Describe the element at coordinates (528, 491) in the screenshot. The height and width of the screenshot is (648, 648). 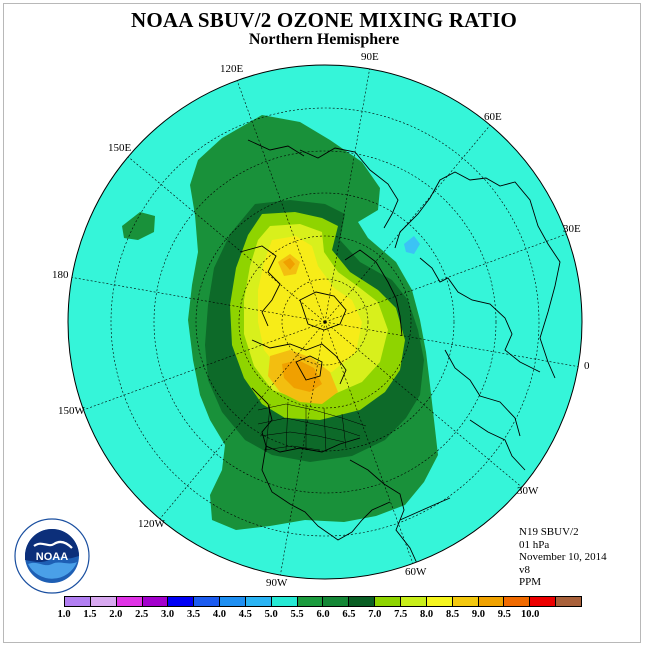
I see `lon-label-30w: 30W` at that location.